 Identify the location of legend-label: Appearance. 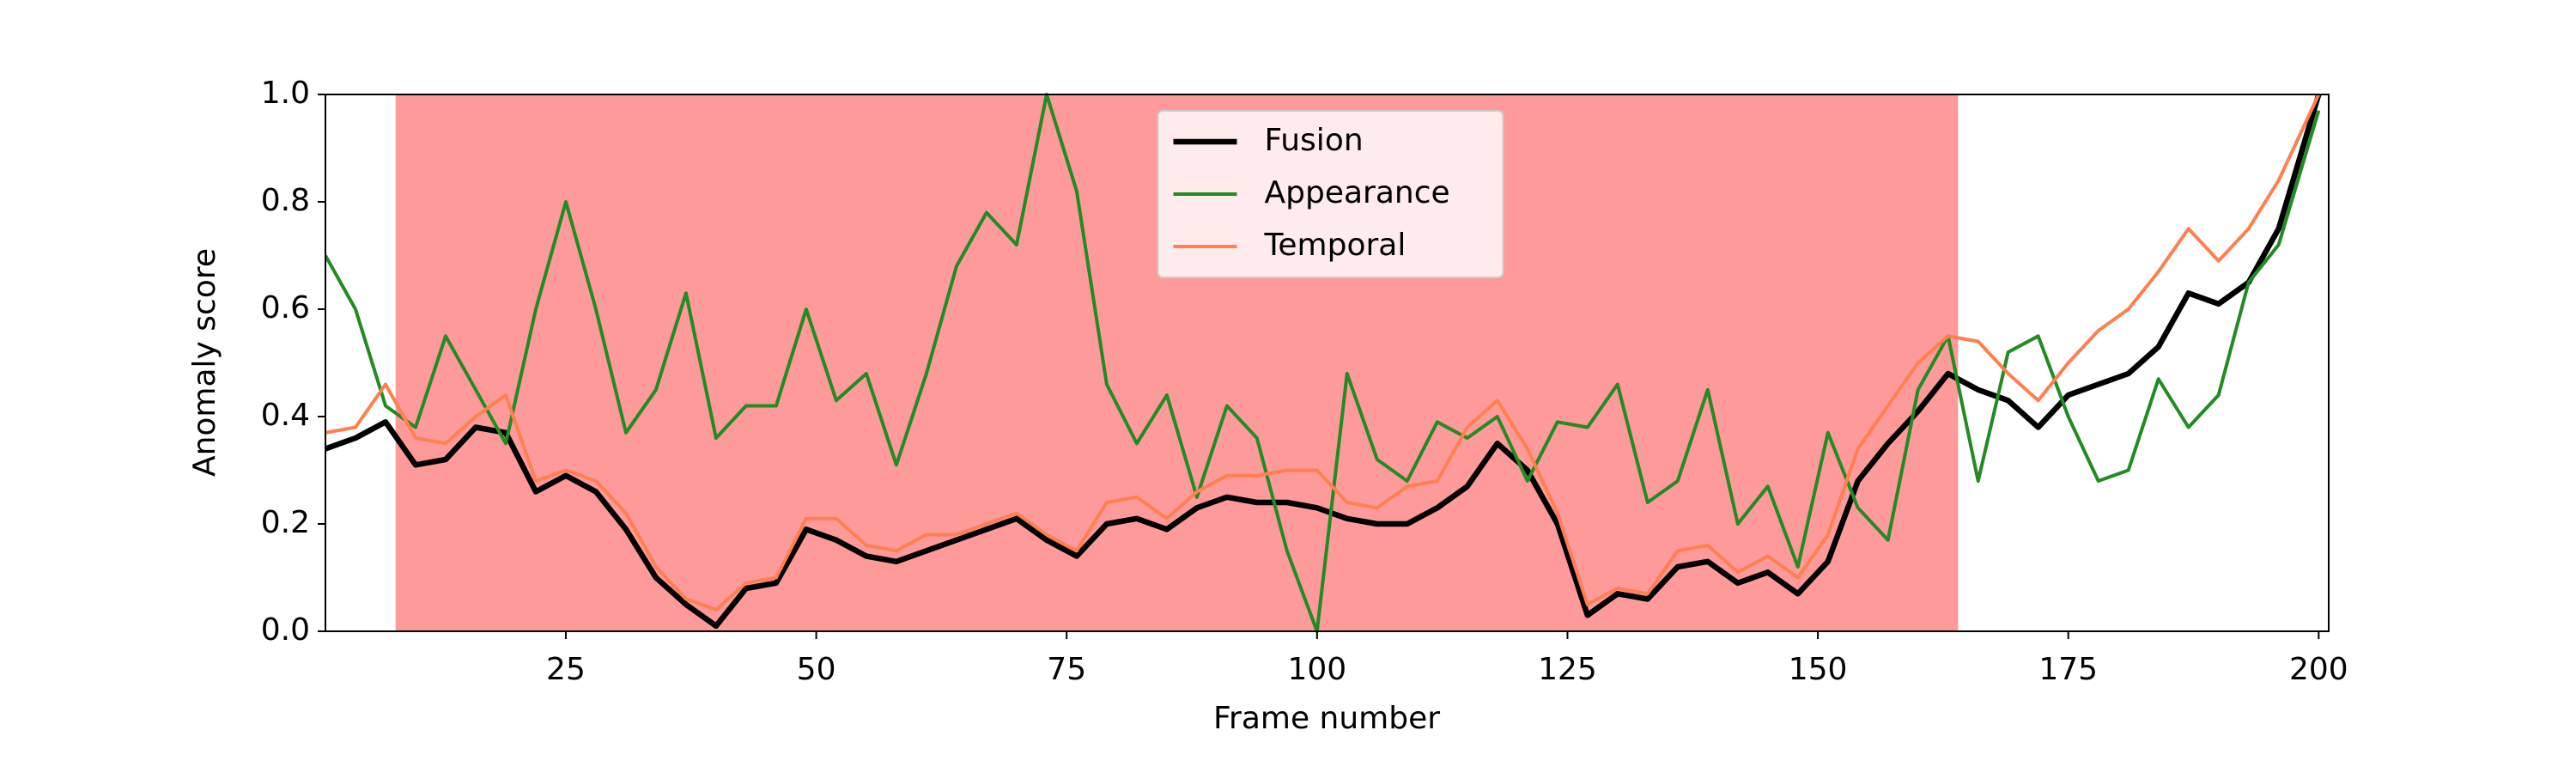
(1357, 192).